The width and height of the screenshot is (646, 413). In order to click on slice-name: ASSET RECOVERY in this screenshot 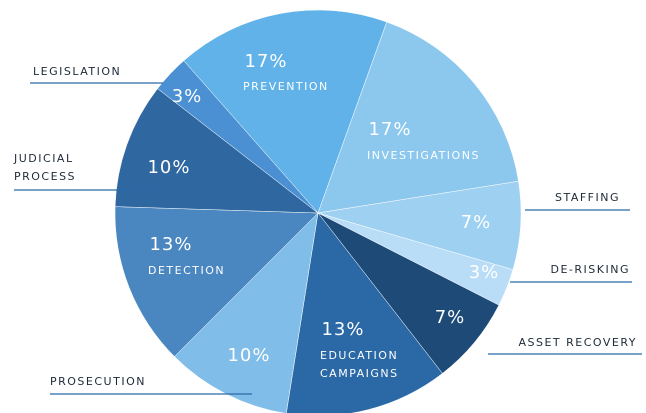, I will do `click(577, 342)`.